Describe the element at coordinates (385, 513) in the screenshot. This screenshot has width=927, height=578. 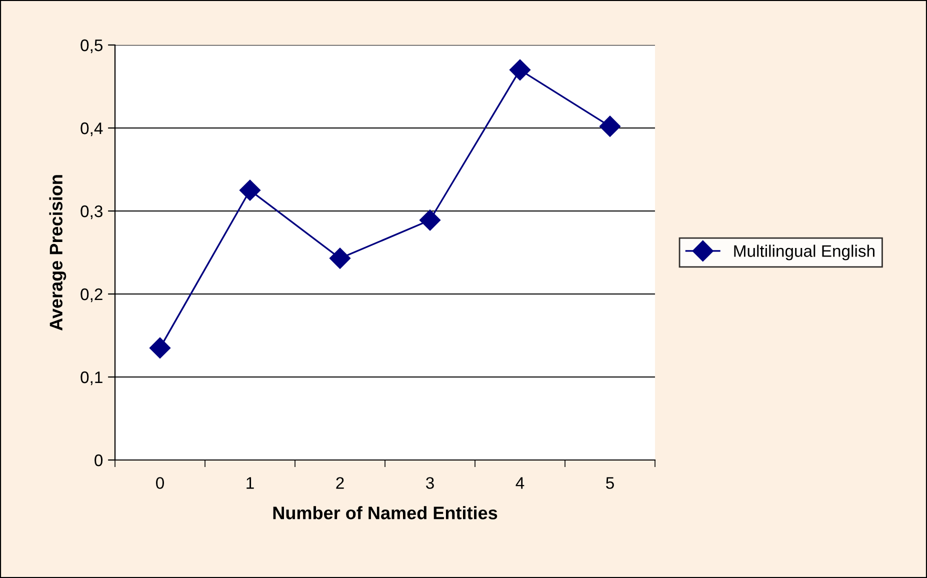
I see `x-axis-title: Number of Named Entities` at that location.